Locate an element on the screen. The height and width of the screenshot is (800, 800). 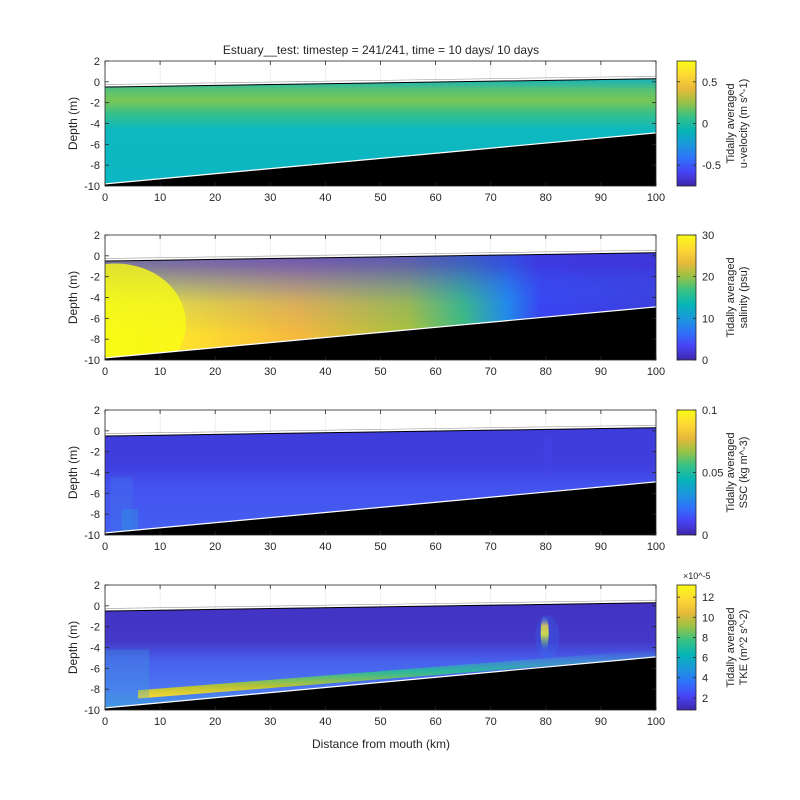
colorbar-salinity: 30 20 10 0 Tidally averaged salinity (psu) is located at coordinates (713, 298).